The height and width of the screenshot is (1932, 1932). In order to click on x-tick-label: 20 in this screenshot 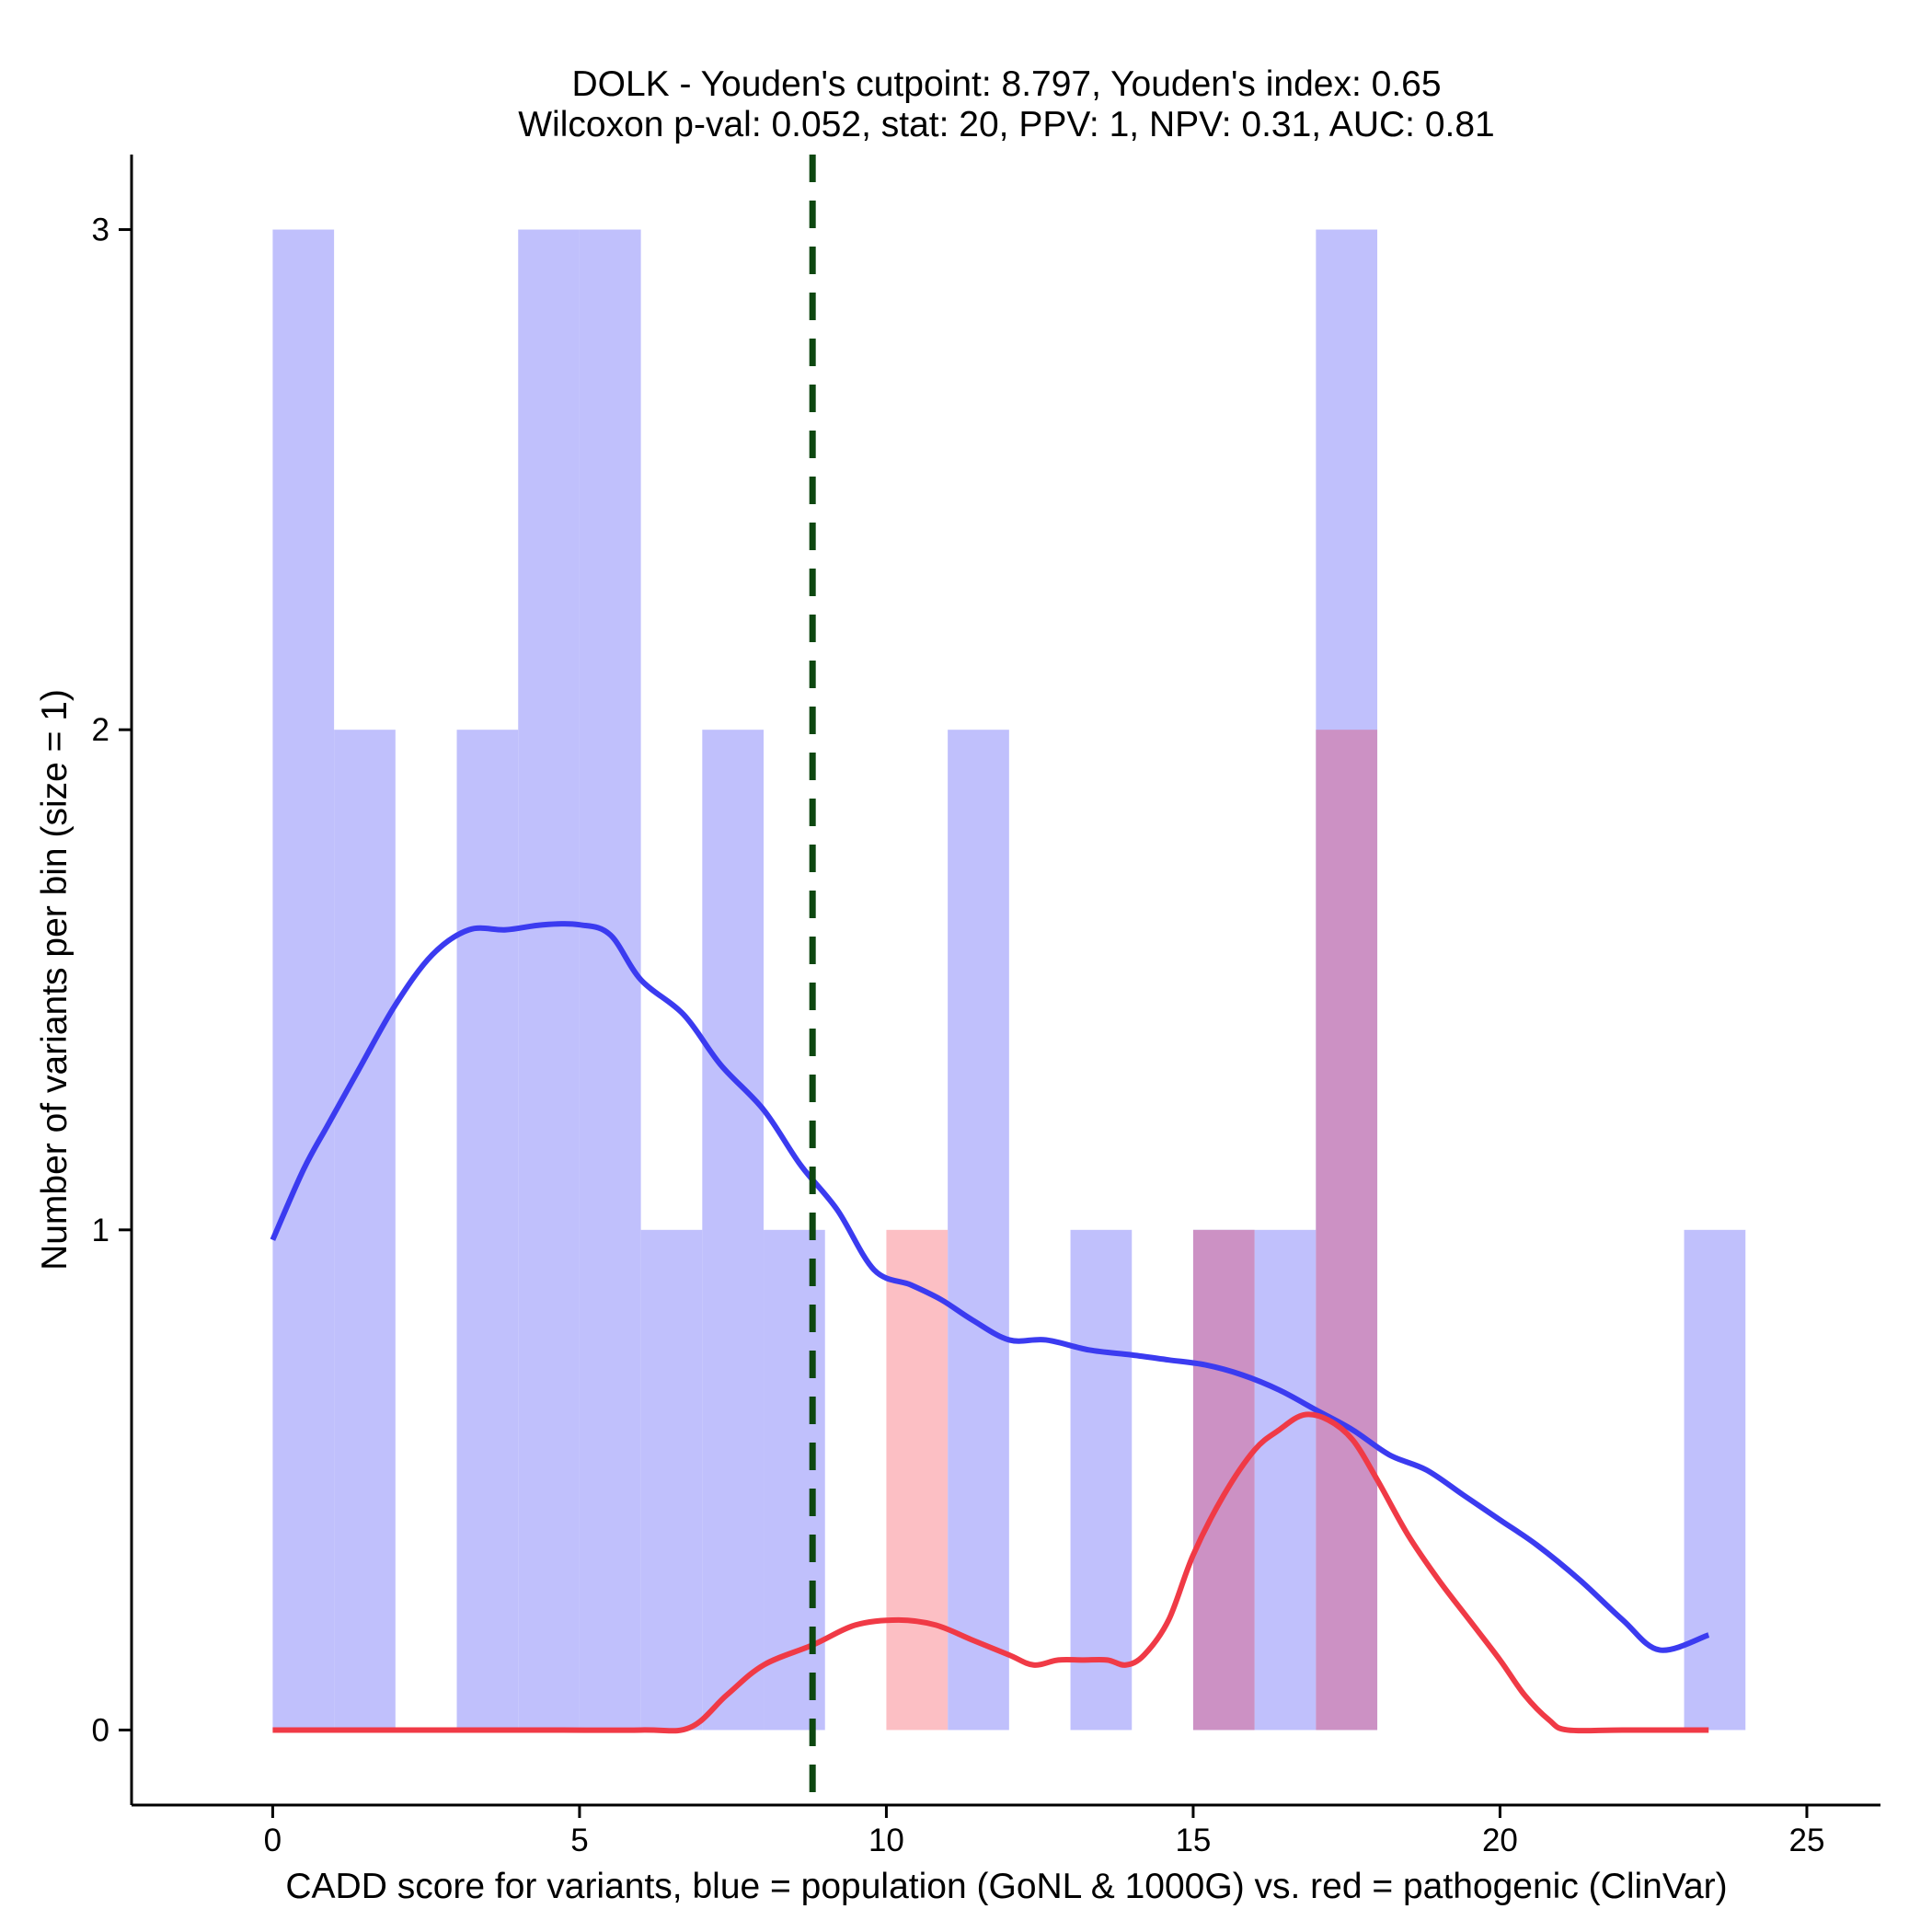, I will do `click(1500, 1840)`.